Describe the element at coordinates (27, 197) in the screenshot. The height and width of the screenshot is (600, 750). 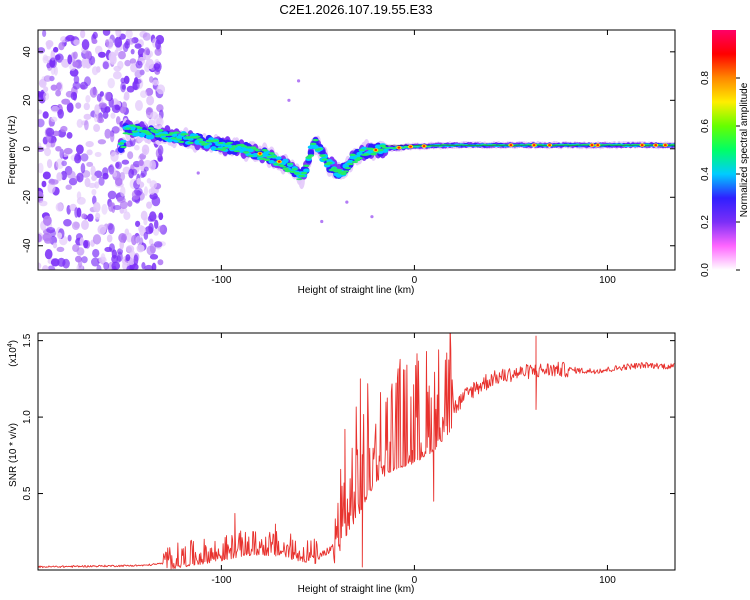
I see `spectrogram-y-tick-label: -20` at that location.